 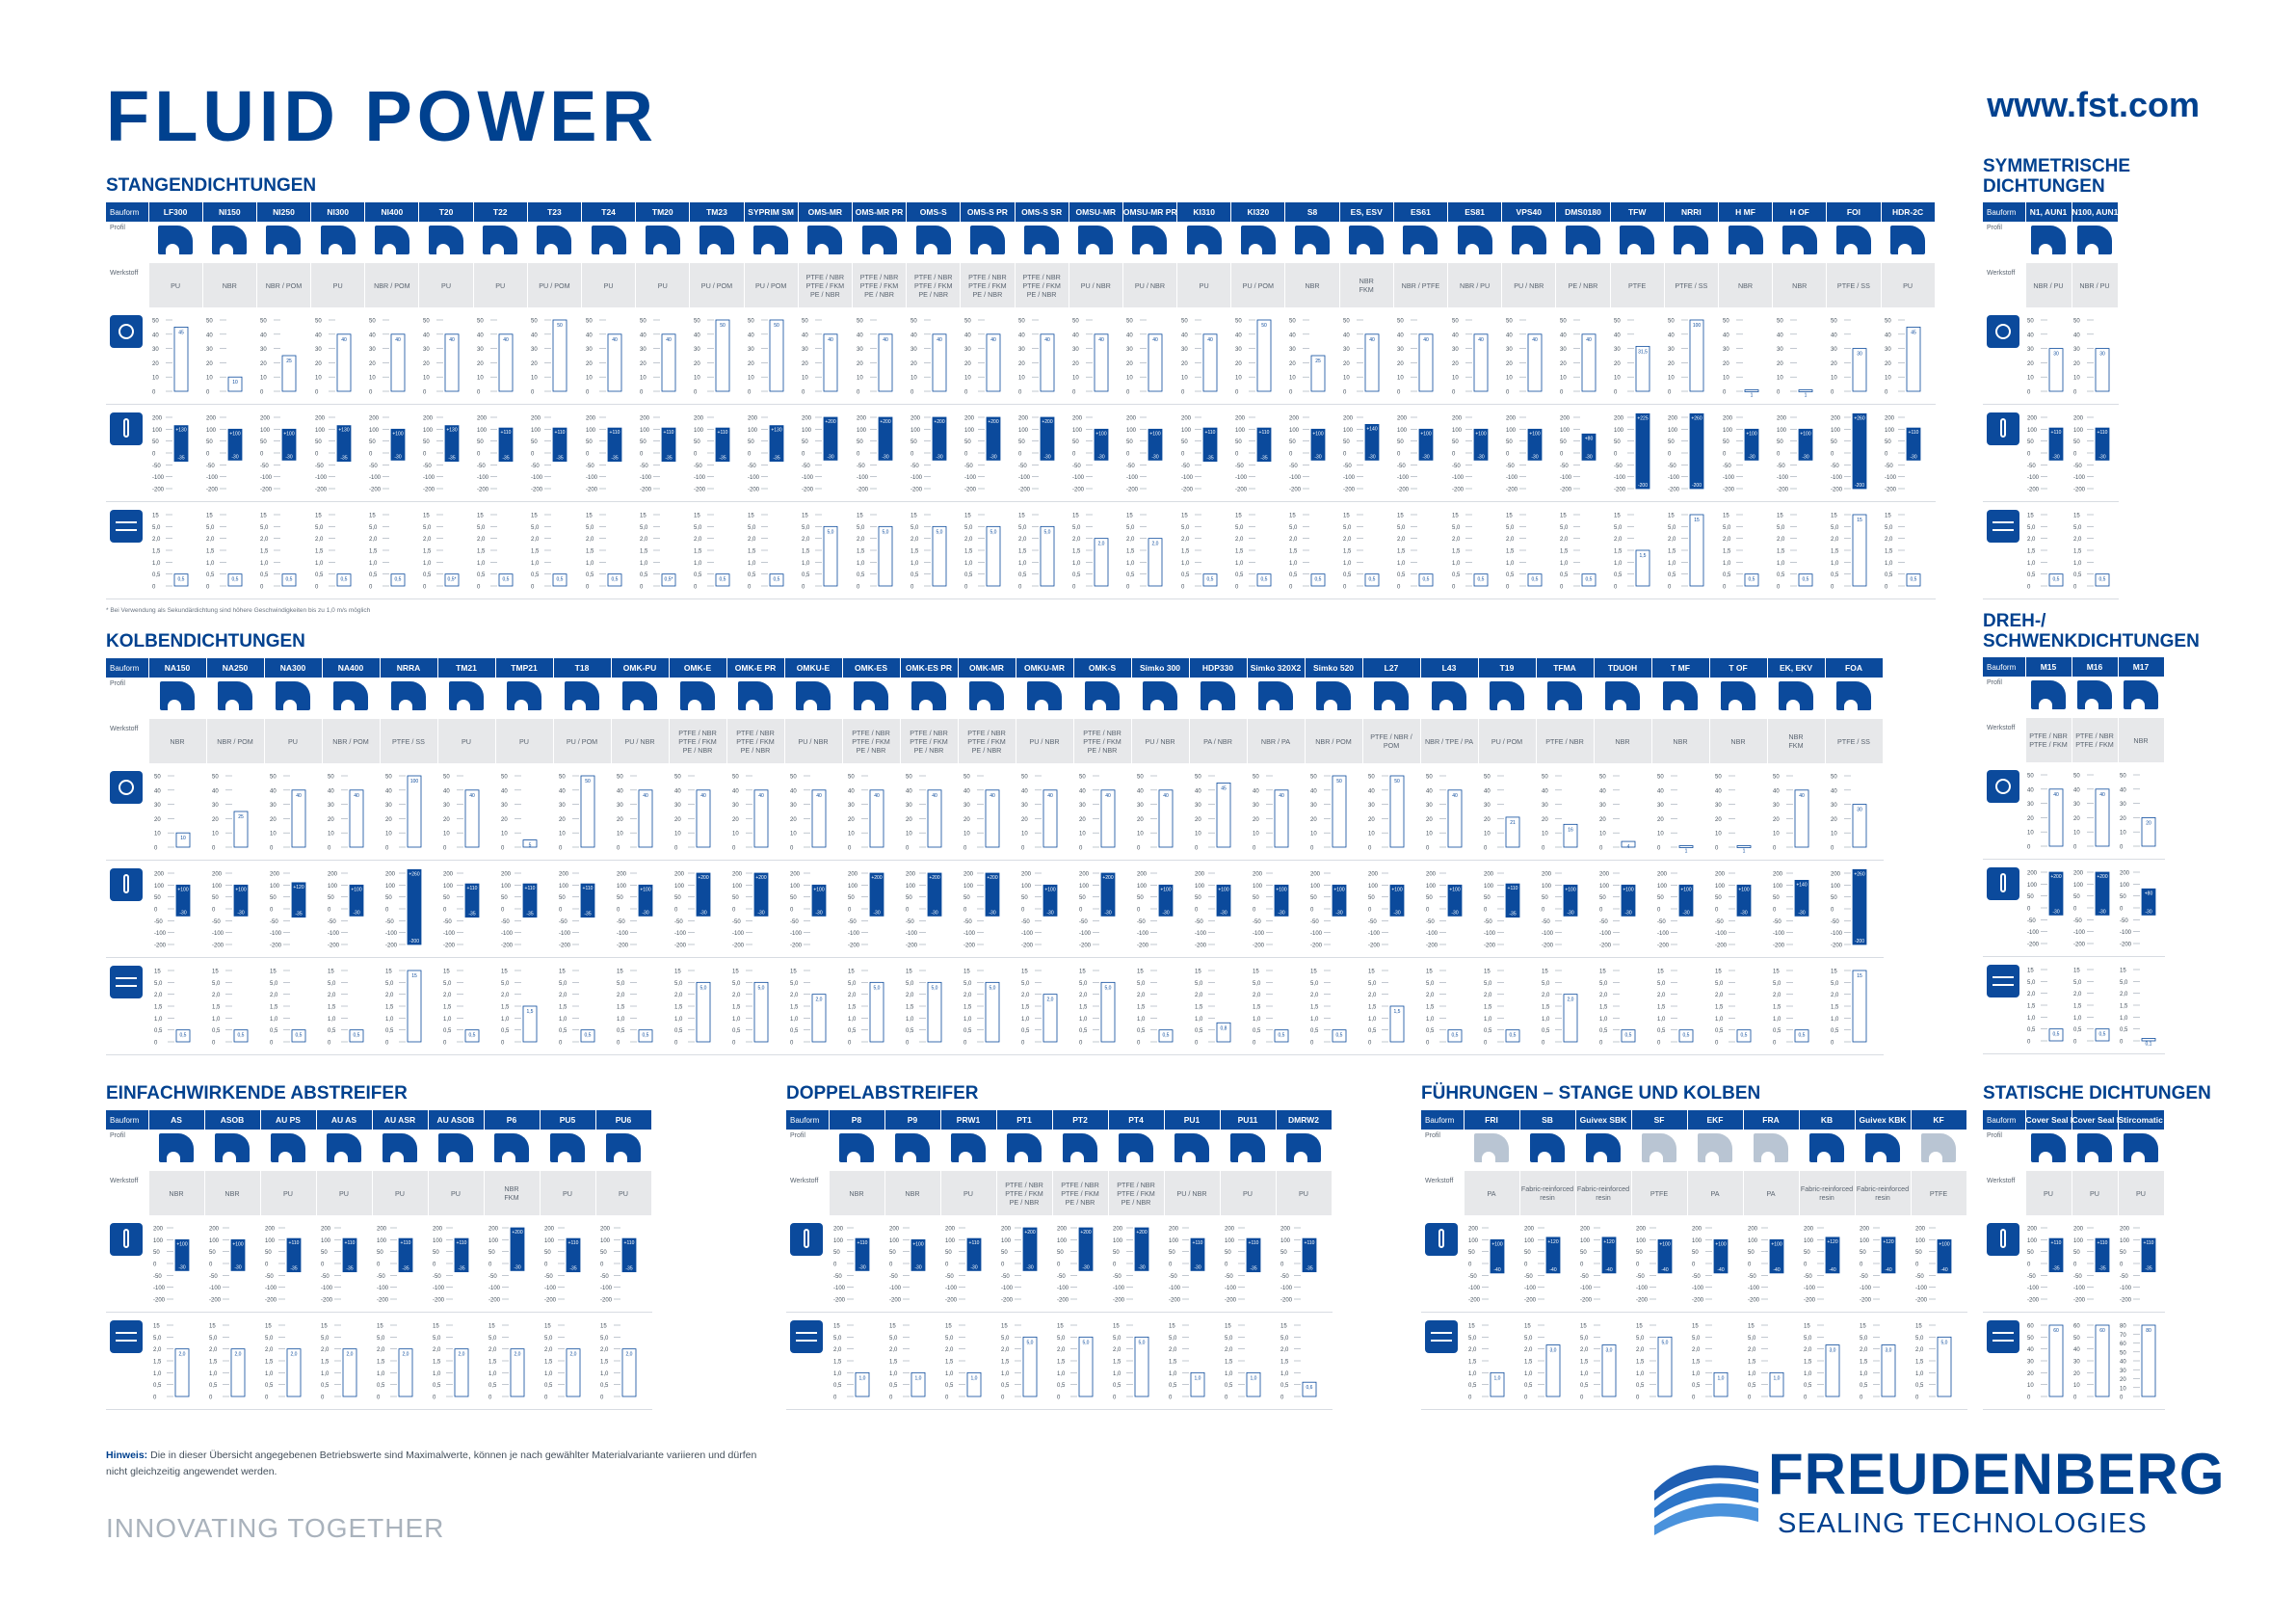 I want to click on seal-type-name: P9, so click(x=913, y=1120).